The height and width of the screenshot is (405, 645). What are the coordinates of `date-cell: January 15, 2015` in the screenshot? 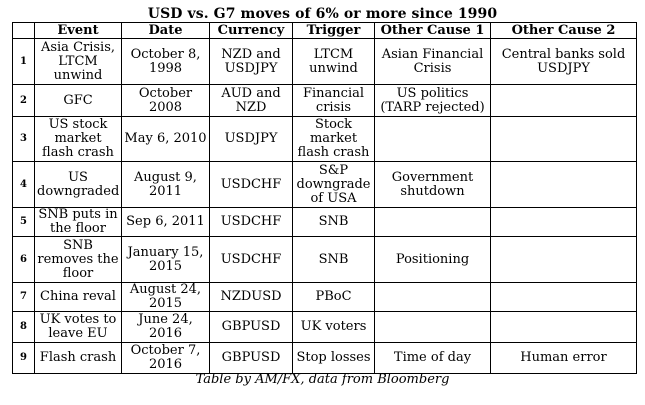 It's located at (165, 259).